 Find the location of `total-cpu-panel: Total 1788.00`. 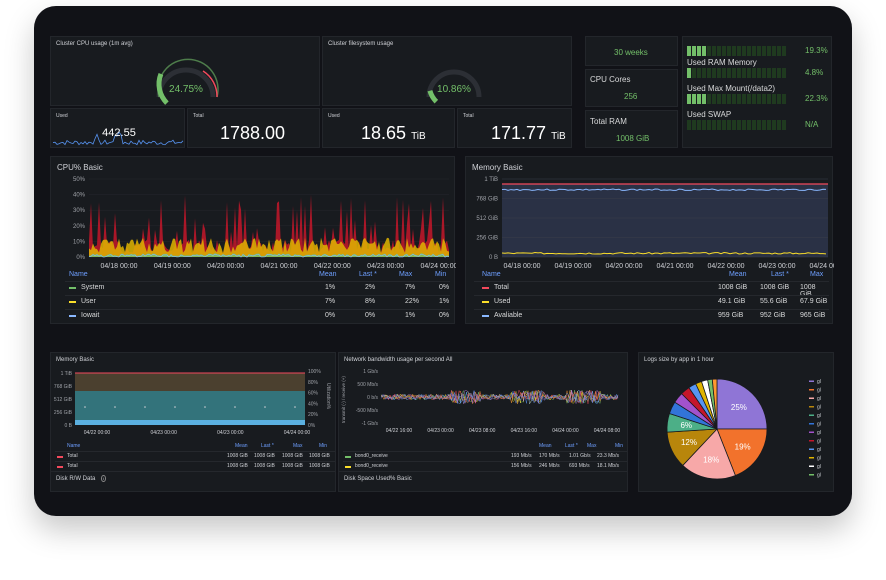

total-cpu-panel: Total 1788.00 is located at coordinates (253, 128).